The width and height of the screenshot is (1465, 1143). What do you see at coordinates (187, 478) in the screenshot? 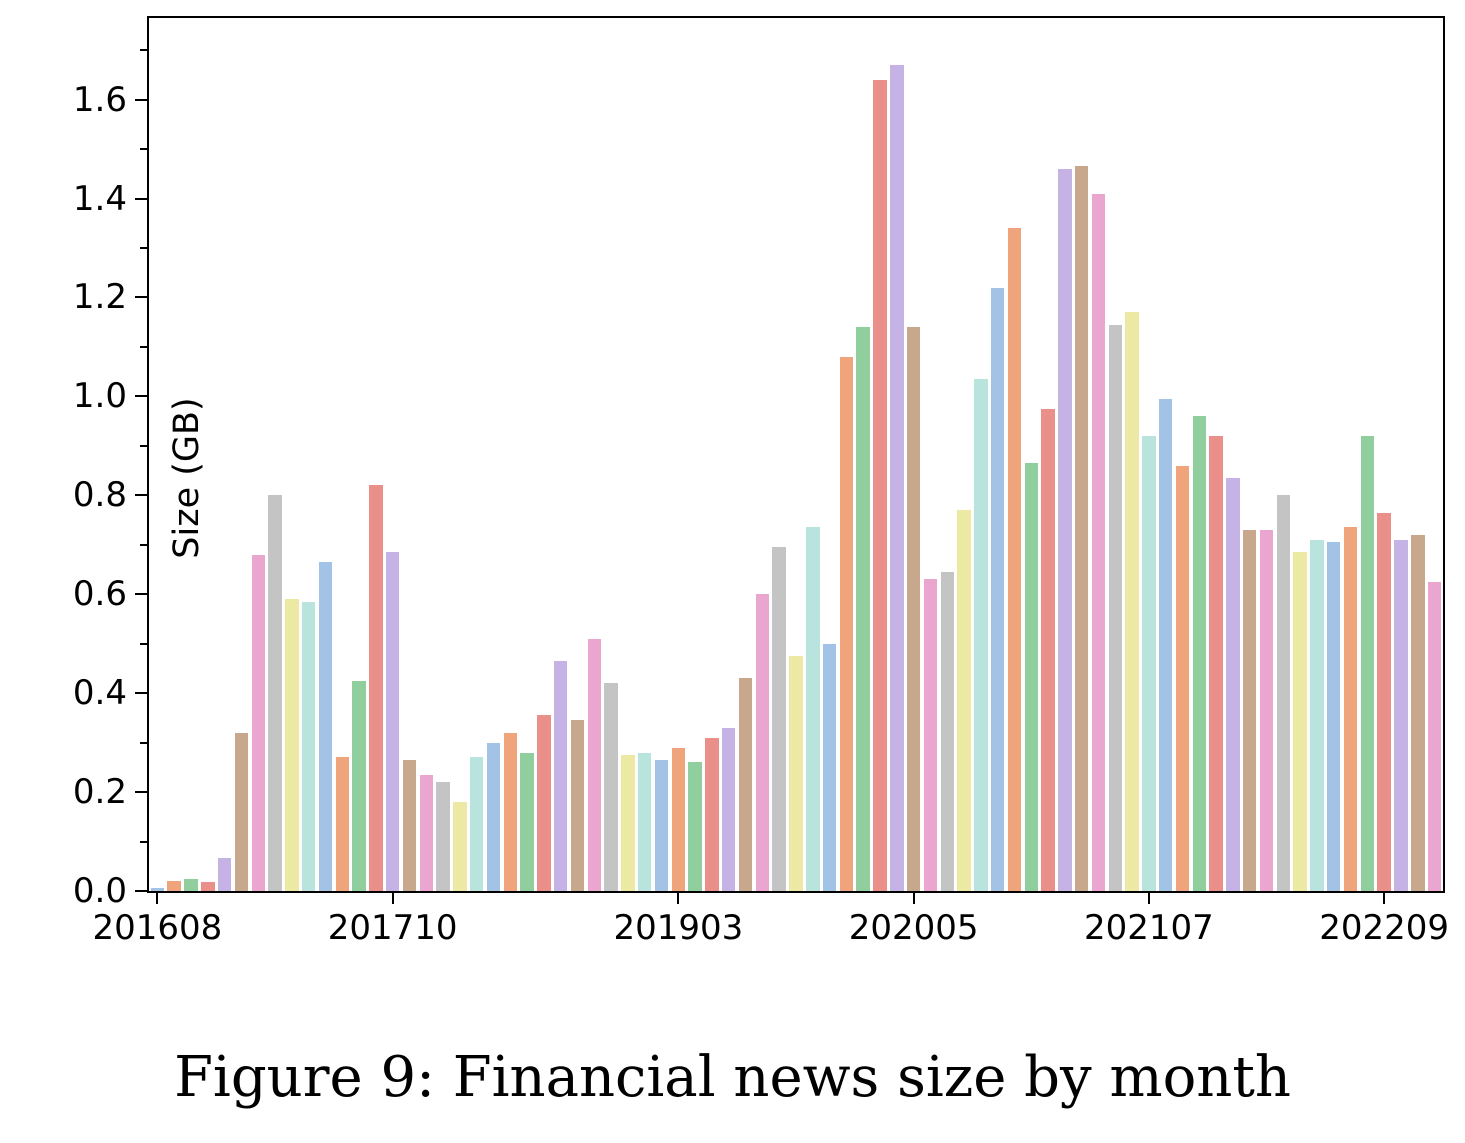
I see `y-axis-label: Size (GB)` at bounding box center [187, 478].